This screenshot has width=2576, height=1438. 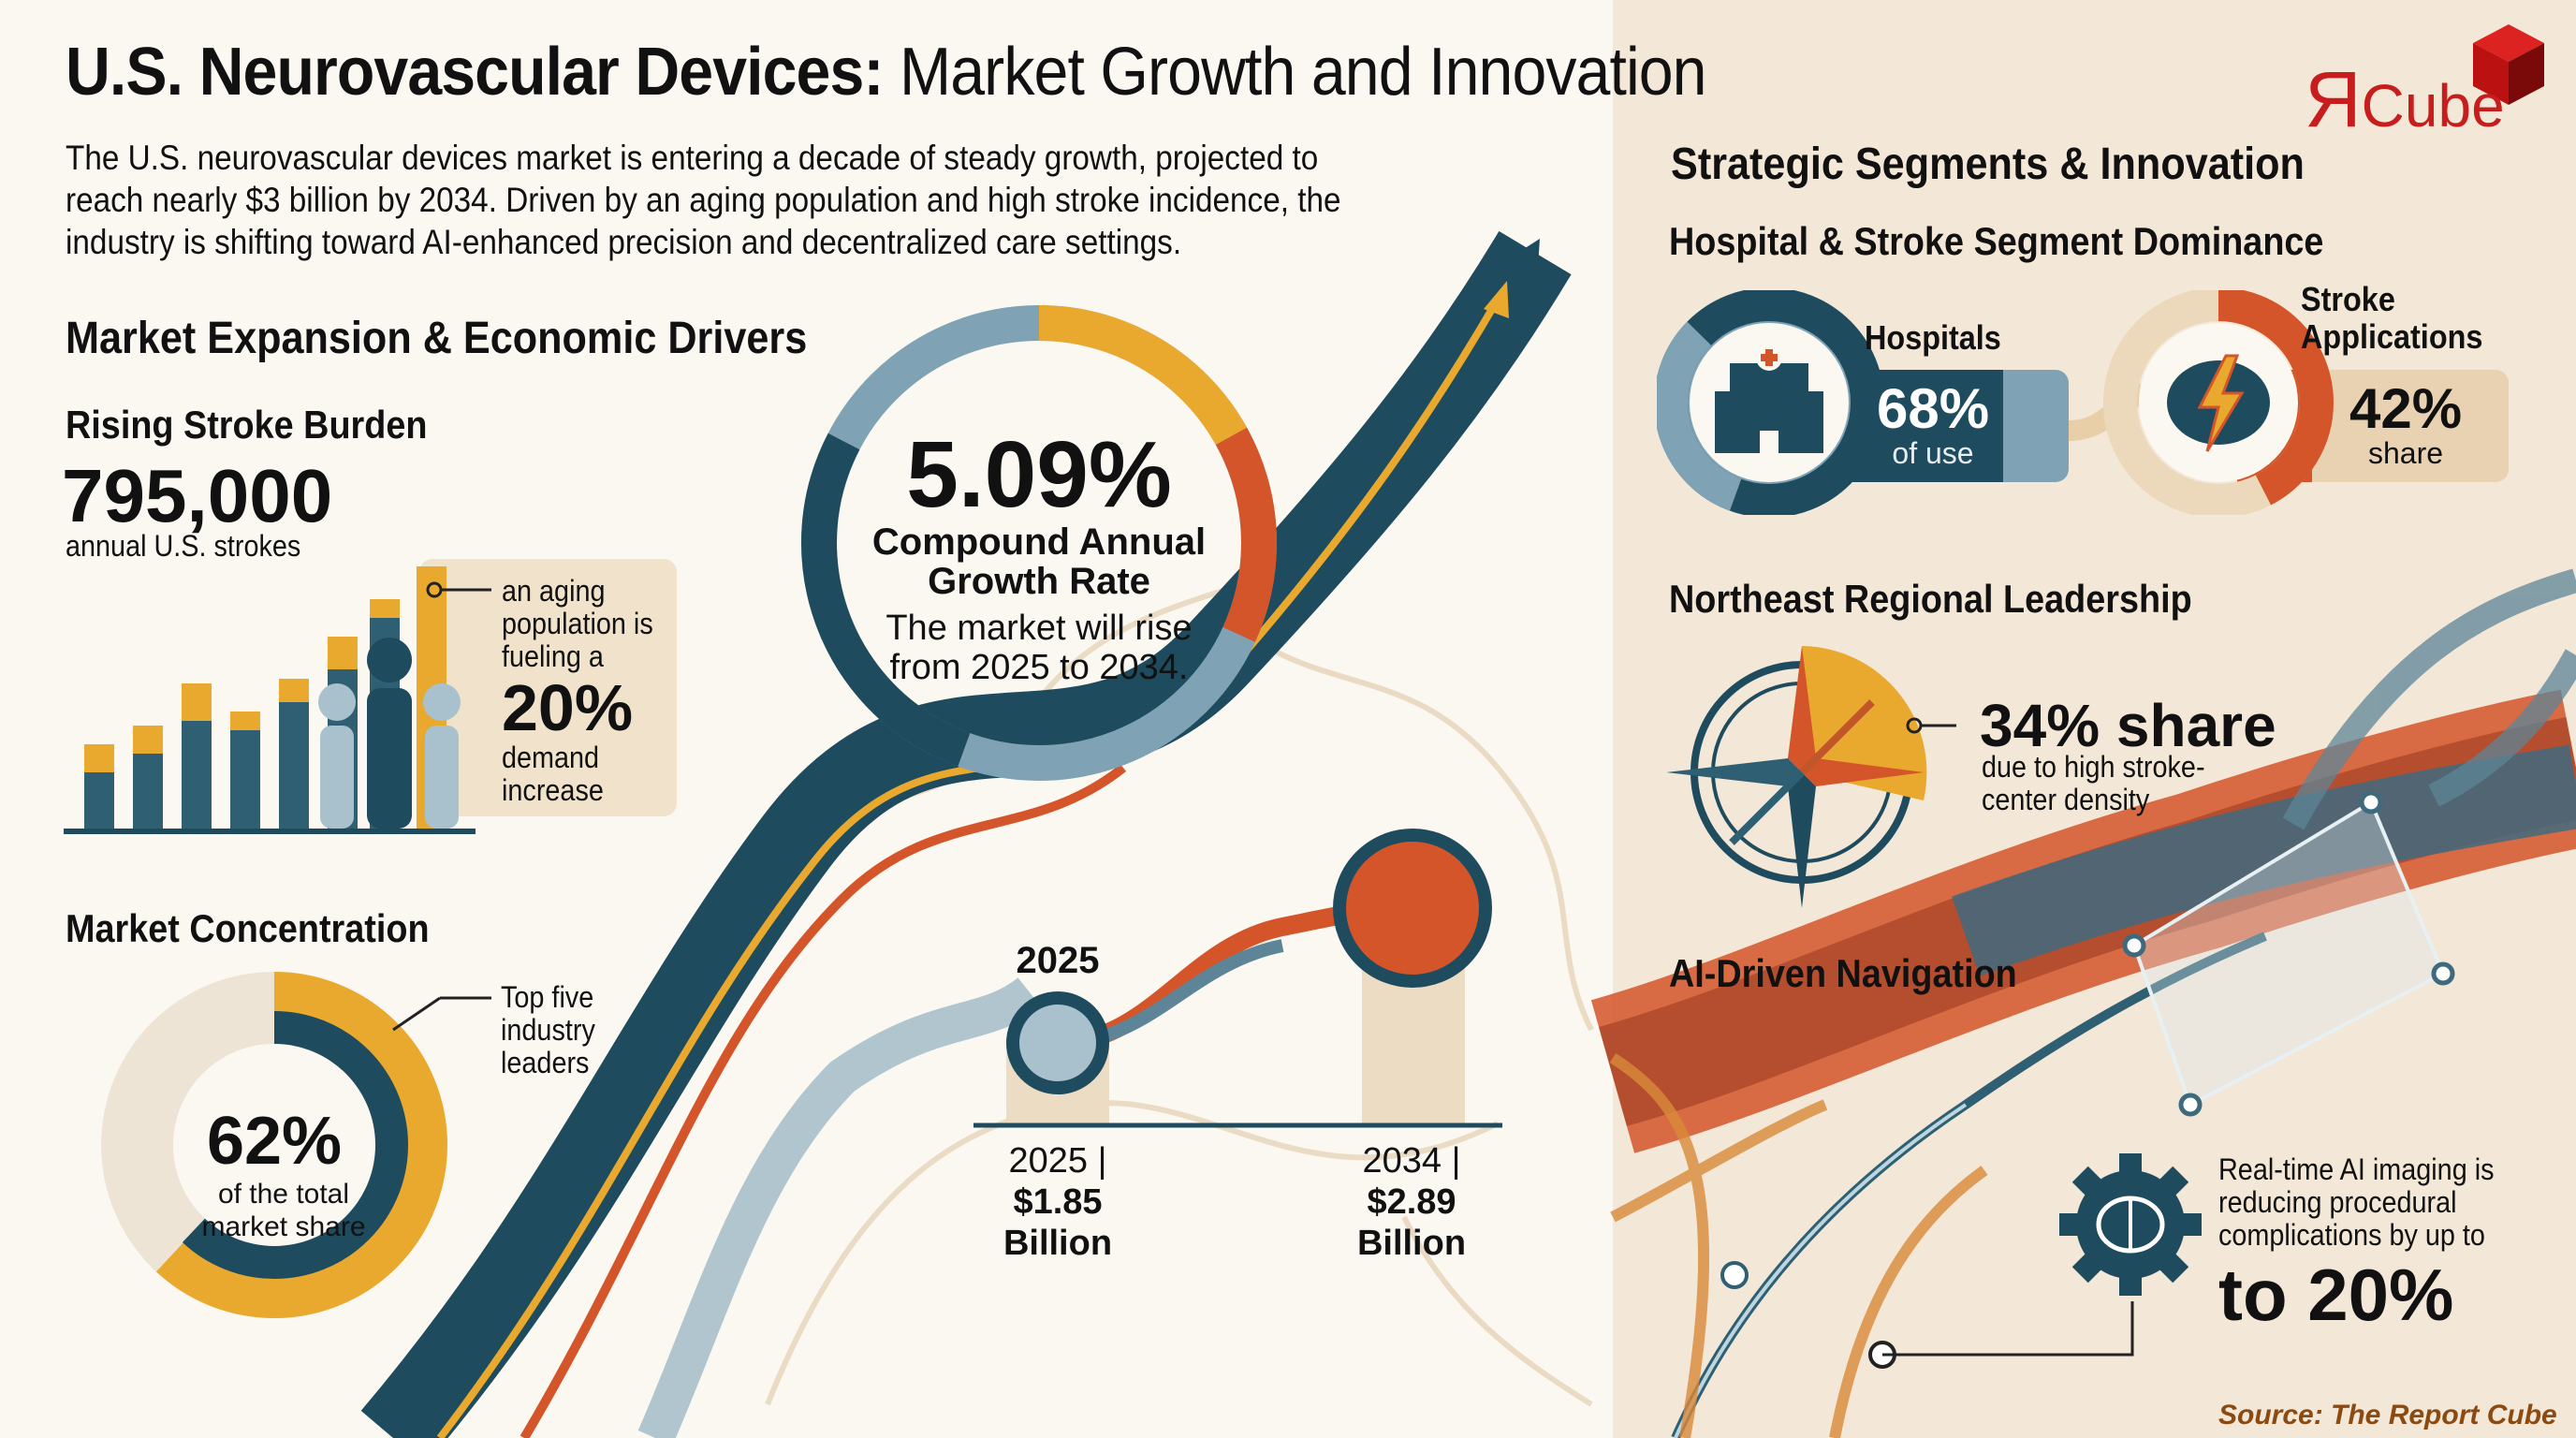 I want to click on people-icon, so click(x=389, y=733).